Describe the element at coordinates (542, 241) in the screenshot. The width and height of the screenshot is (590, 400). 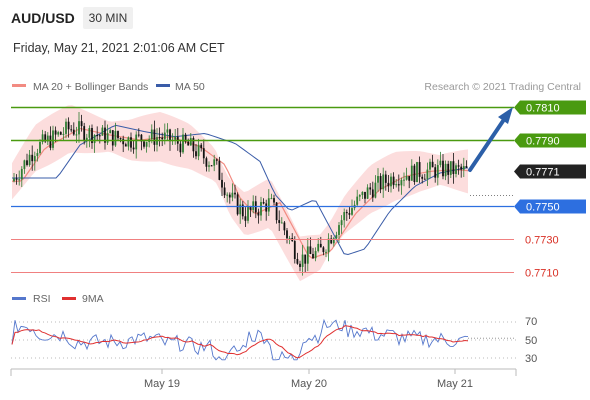
I see `level-label-0.7730: 0.7730` at that location.